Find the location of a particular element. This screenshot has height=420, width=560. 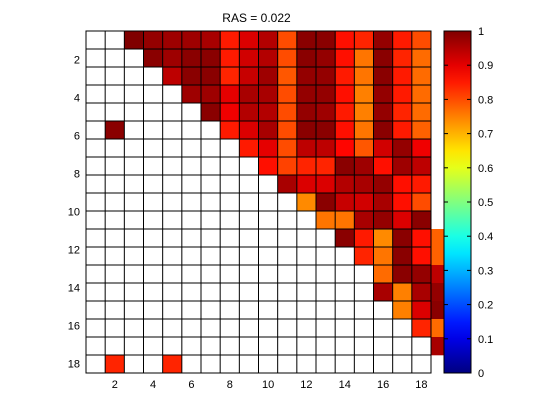

x-tick-label: 12 is located at coordinates (306, 385).